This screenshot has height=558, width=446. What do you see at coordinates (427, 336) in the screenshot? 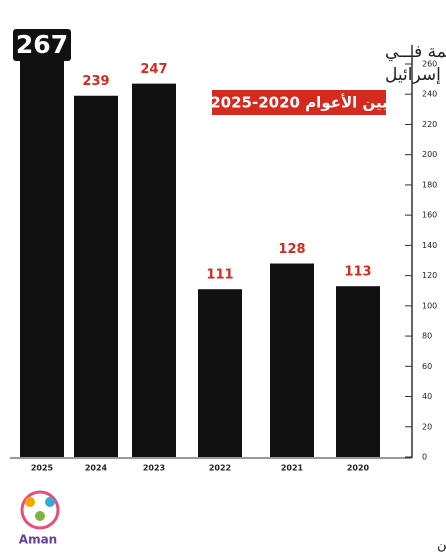
I see `y-tick-label: 80` at bounding box center [427, 336].